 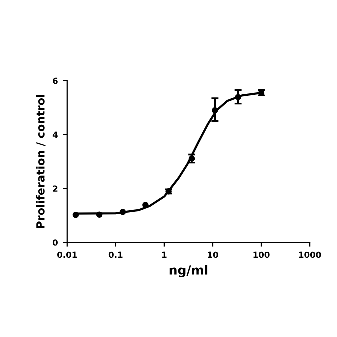 I want to click on x-tick-label: 0.01, so click(x=68, y=255).